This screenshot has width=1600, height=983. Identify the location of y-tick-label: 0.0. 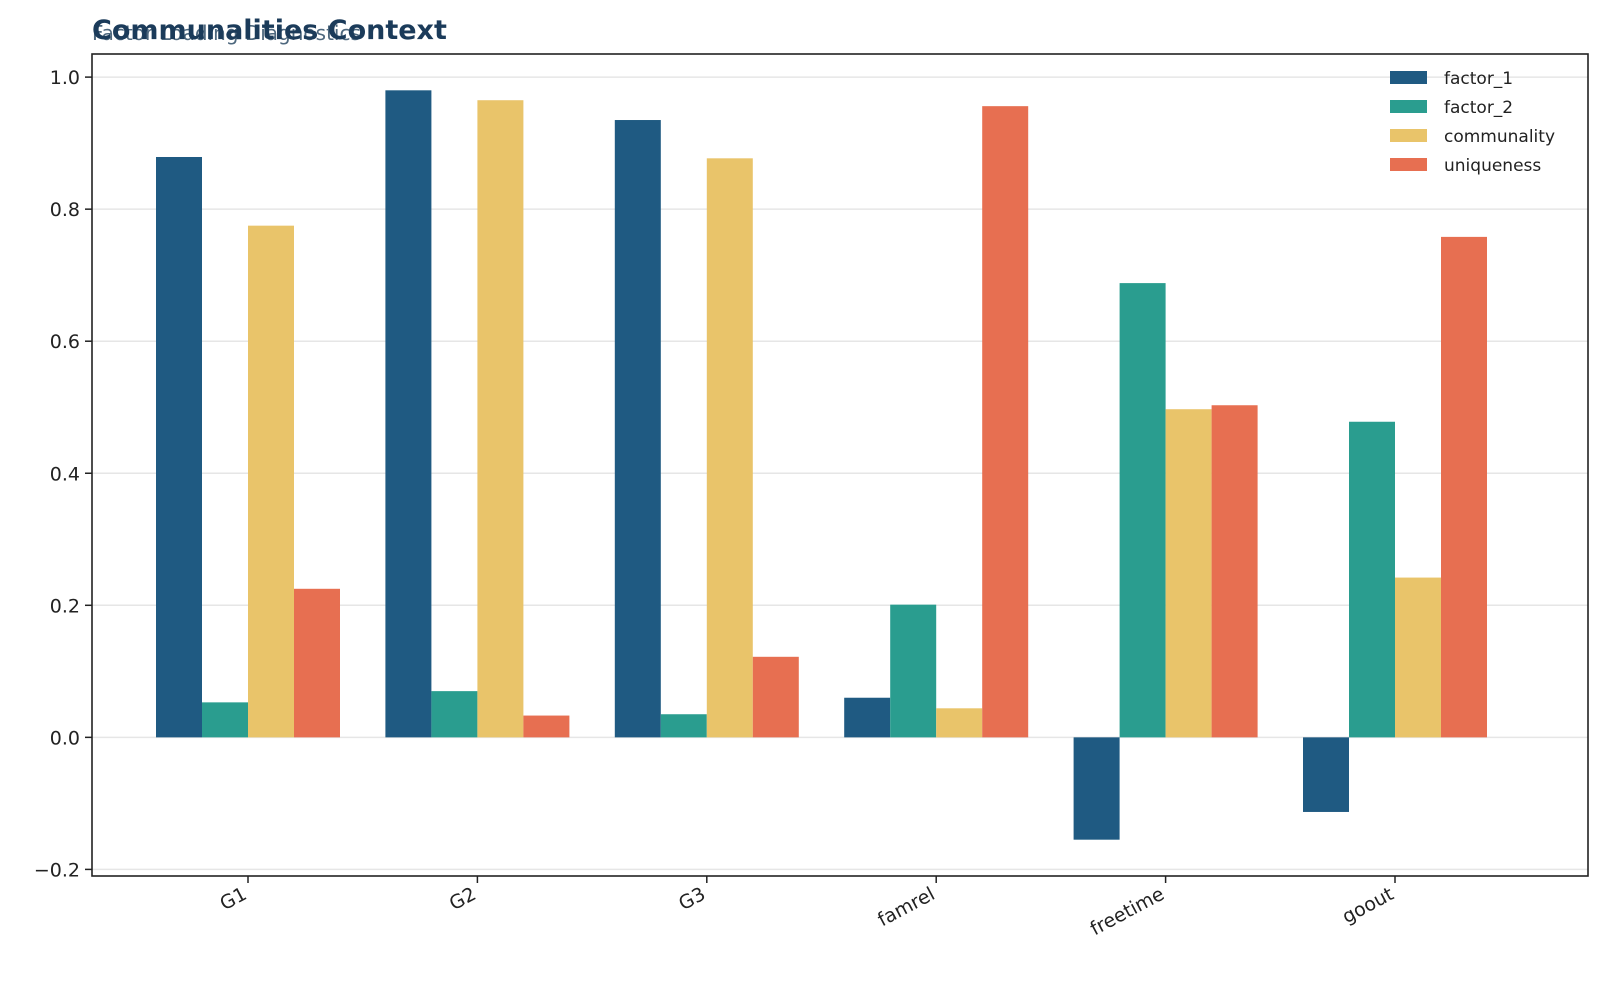
(65, 738).